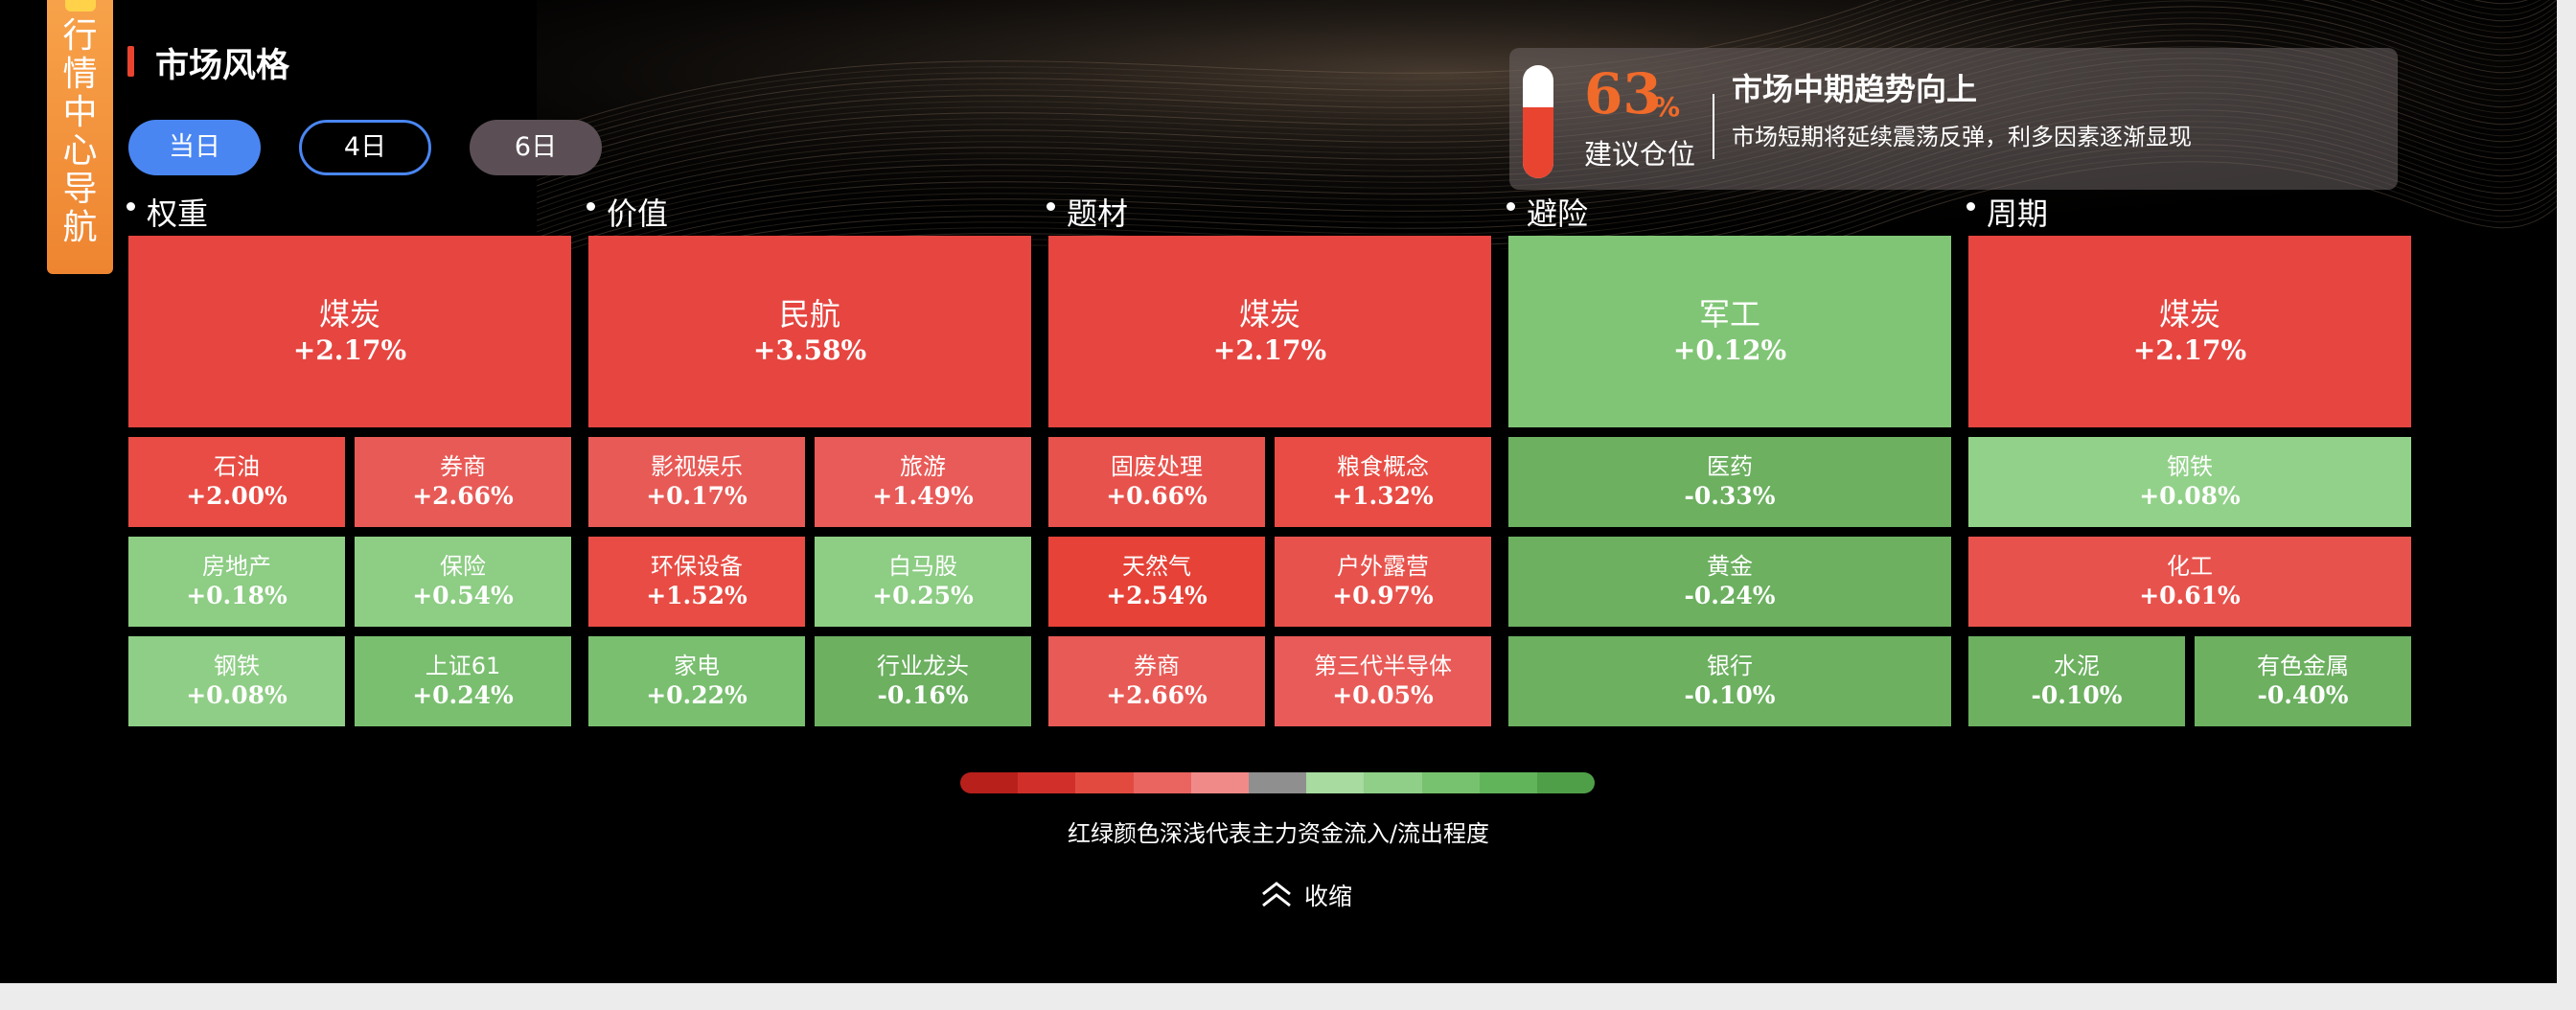  What do you see at coordinates (1729, 332) in the screenshot?
I see `sector-tile-large: 军工 +0.12%` at bounding box center [1729, 332].